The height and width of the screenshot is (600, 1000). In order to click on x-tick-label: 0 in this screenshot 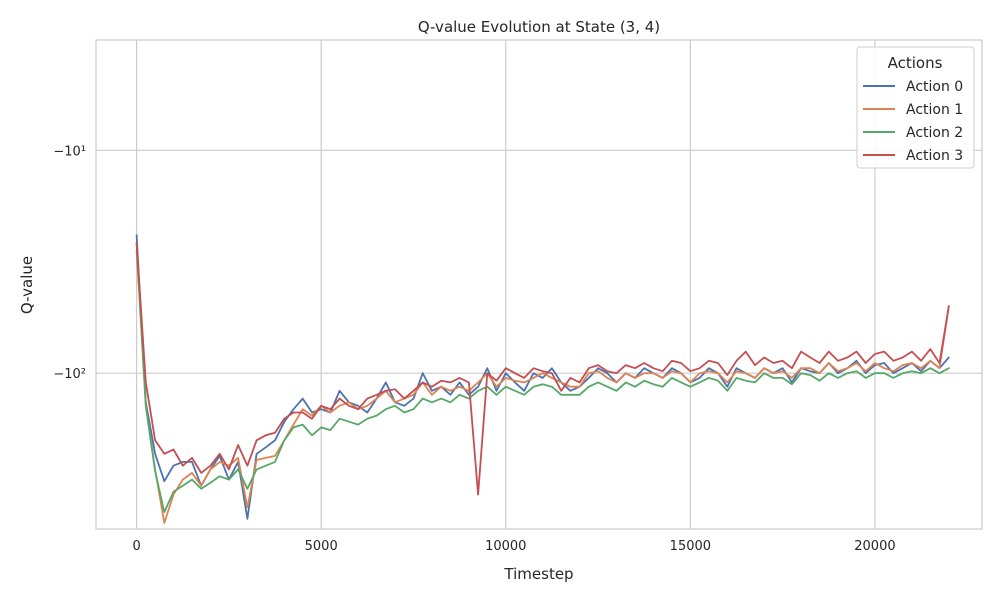, I will do `click(136, 546)`.